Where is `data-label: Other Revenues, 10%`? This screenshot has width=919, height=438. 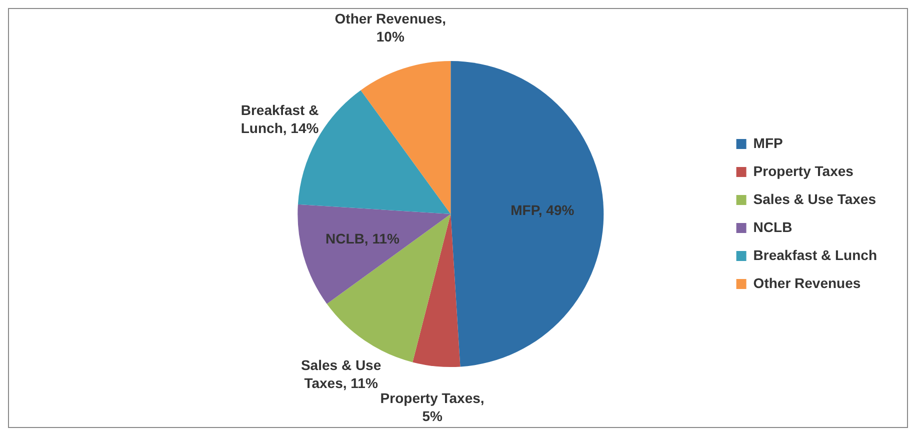 data-label: Other Revenues, 10% is located at coordinates (390, 27).